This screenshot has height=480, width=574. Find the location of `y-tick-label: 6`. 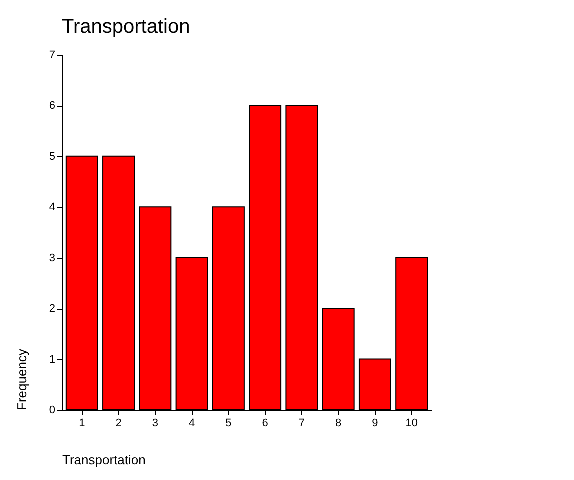

y-tick-label: 6 is located at coordinates (52, 106).